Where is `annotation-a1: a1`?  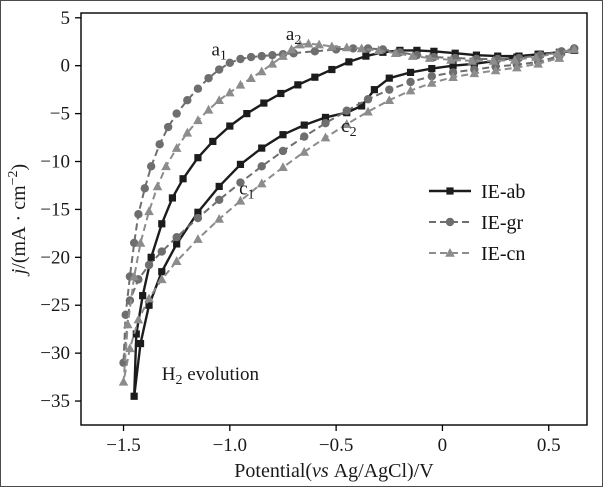 annotation-a1: a1 is located at coordinates (218, 51).